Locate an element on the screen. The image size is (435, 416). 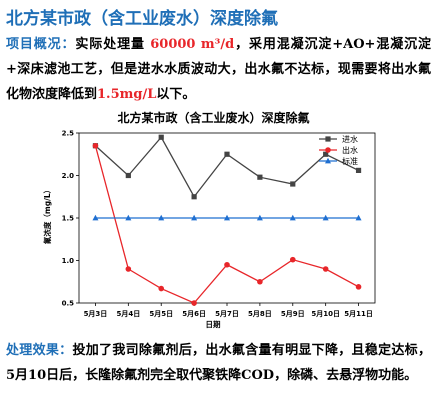
x-tick-label: 5月3日 is located at coordinates (96, 314).